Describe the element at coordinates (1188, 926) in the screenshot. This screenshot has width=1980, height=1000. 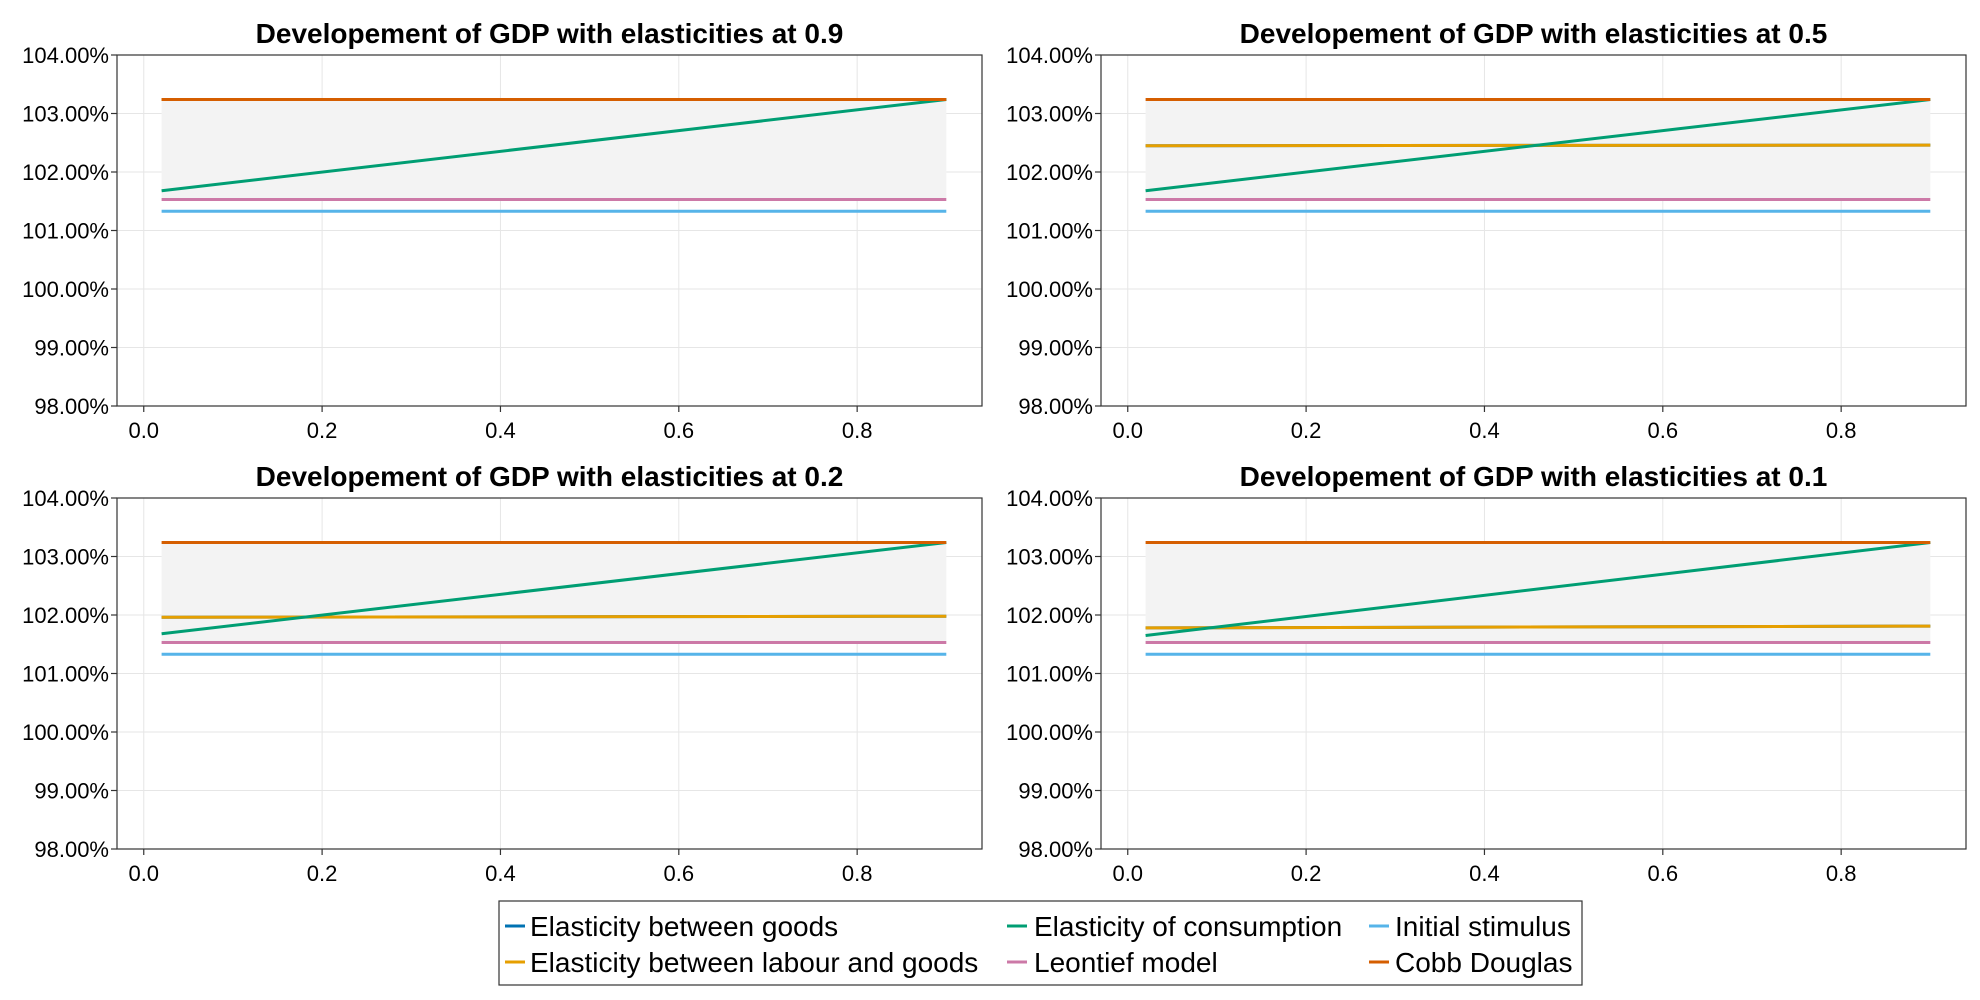
I see `legend-label: Elasticity of consumption` at that location.